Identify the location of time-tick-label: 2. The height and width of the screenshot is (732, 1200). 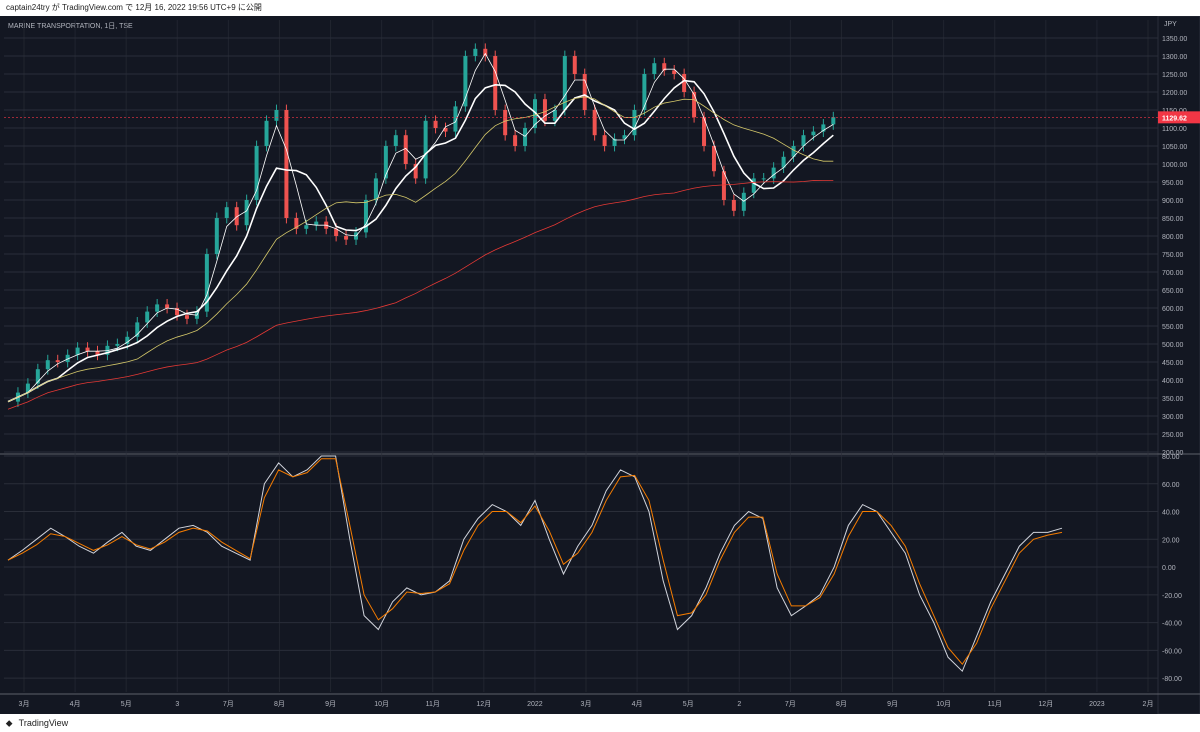
(739, 704).